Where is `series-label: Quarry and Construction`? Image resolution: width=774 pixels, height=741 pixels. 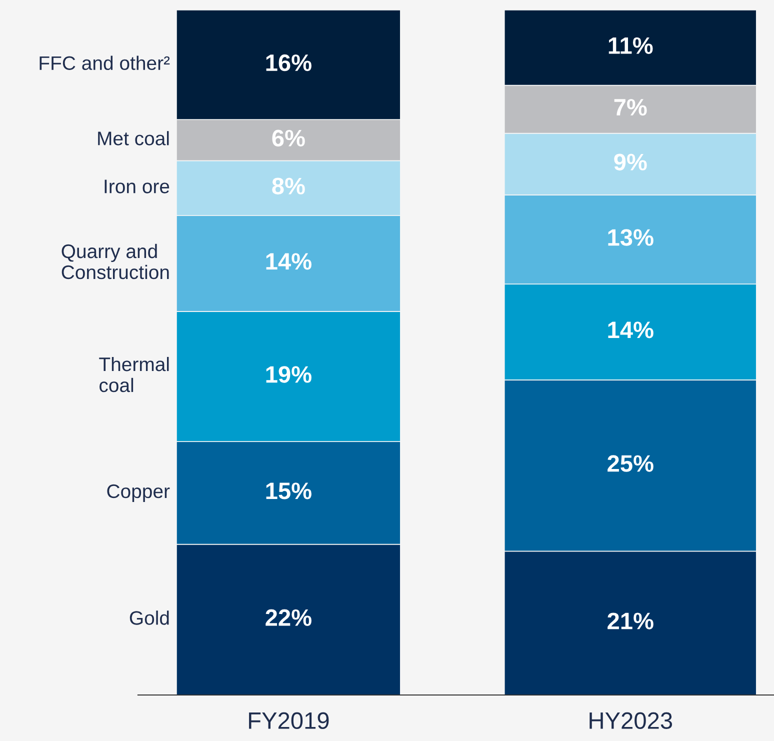 series-label: Quarry and Construction is located at coordinates (115, 262).